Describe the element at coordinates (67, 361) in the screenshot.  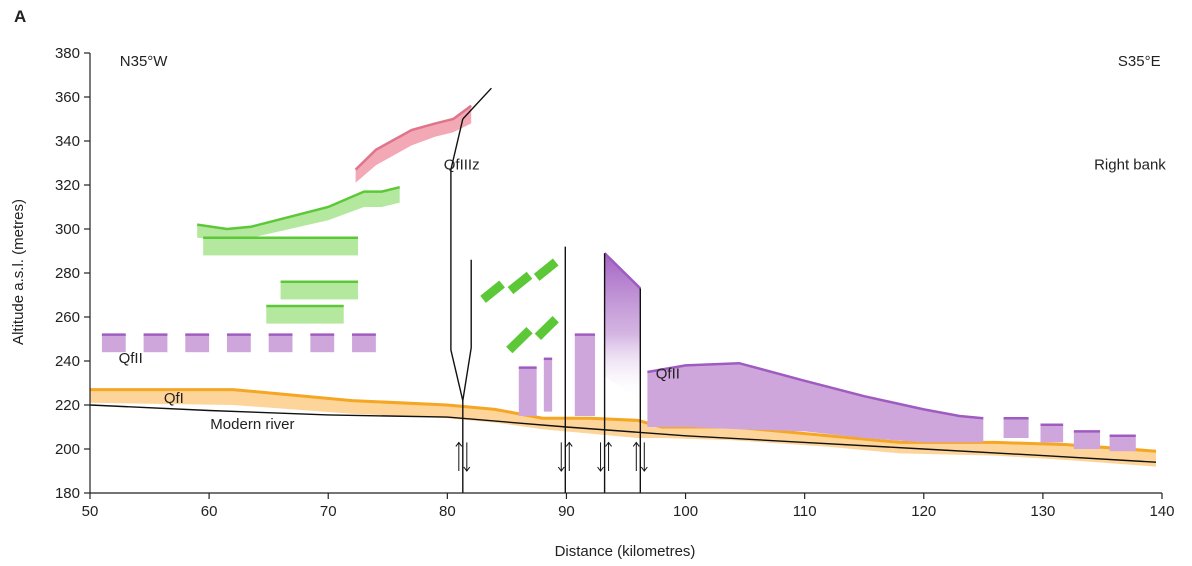
I see `y-tick-label-240: 240` at that location.